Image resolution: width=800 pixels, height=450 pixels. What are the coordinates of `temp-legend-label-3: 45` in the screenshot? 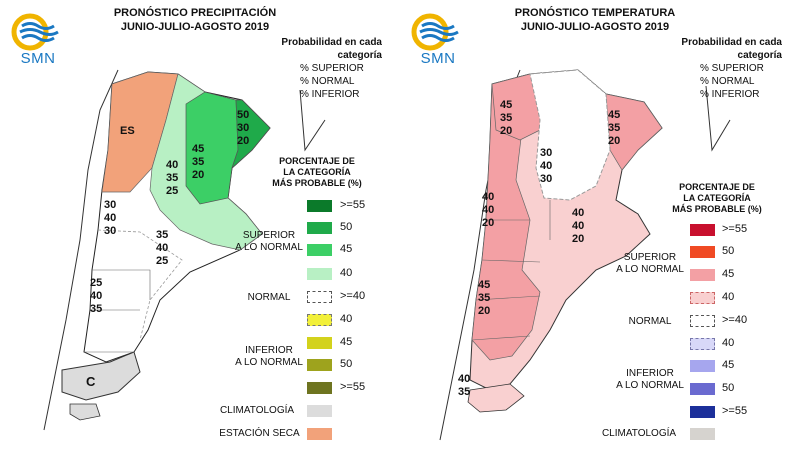 It's located at (728, 274).